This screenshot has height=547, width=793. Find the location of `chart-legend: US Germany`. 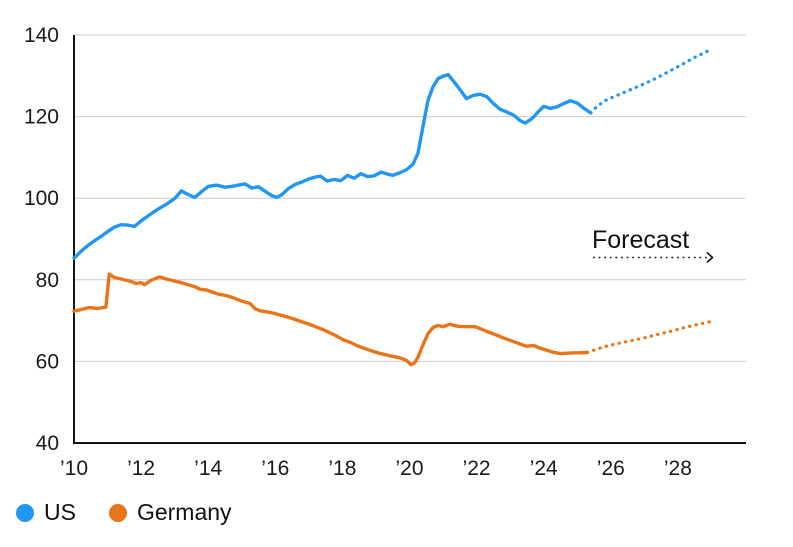

chart-legend: US Germany is located at coordinates (140, 512).